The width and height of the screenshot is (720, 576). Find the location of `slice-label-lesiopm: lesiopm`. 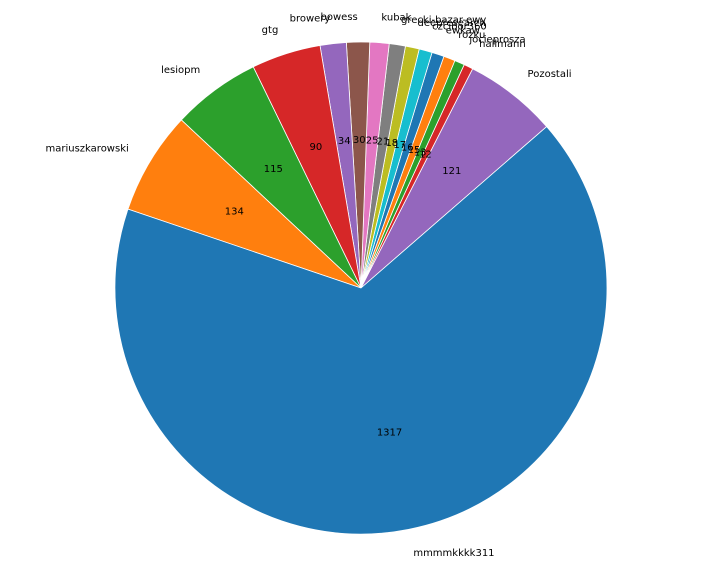

slice-label-lesiopm: lesiopm is located at coordinates (180, 70).